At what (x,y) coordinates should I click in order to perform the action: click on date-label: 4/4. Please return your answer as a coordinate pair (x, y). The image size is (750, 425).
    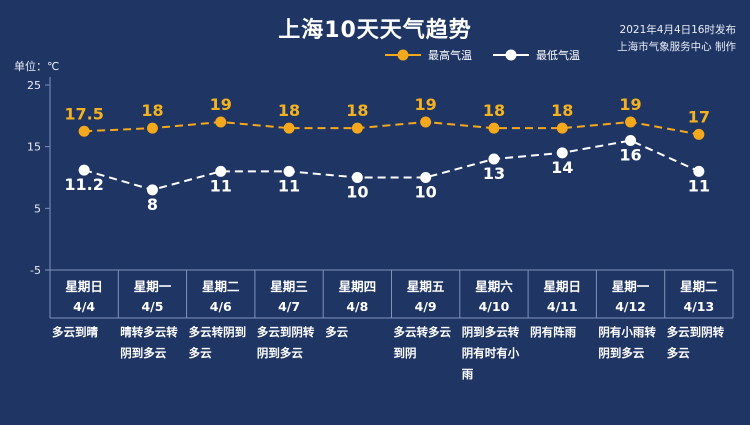
    Looking at the image, I should click on (84, 306).